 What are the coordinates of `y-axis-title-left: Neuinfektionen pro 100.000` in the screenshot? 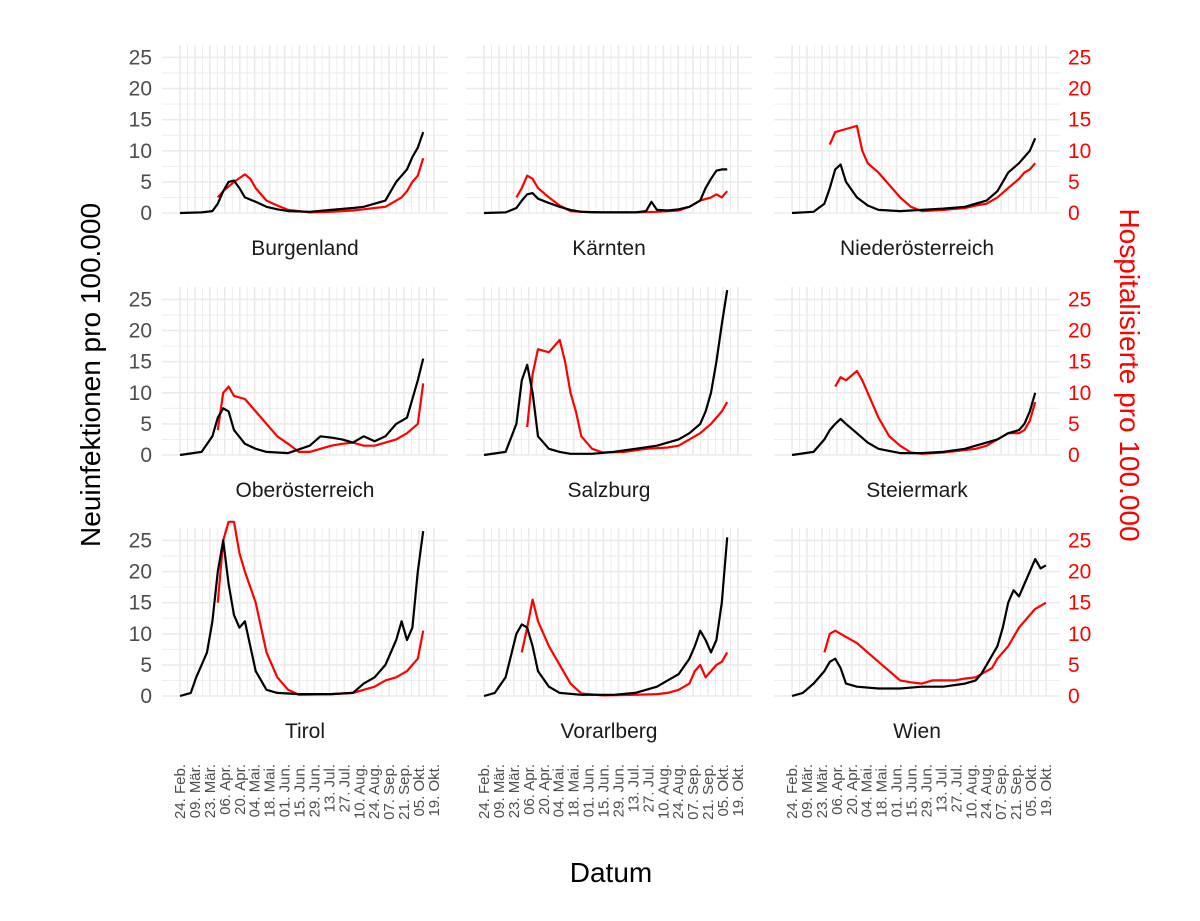 It's located at (90, 375).